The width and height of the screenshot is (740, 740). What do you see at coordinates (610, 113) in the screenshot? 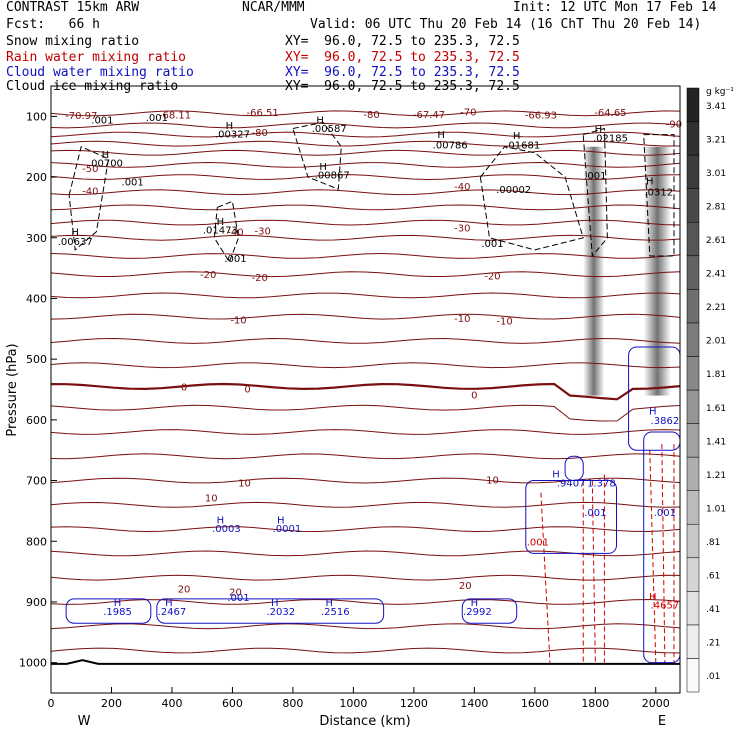
I see `temperature-label: -64.65` at bounding box center [610, 113].